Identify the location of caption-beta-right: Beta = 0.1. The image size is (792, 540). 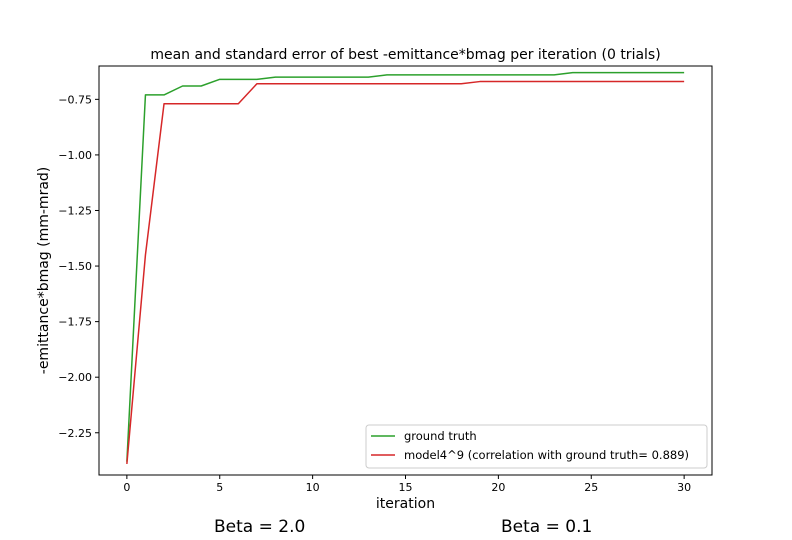
(547, 527).